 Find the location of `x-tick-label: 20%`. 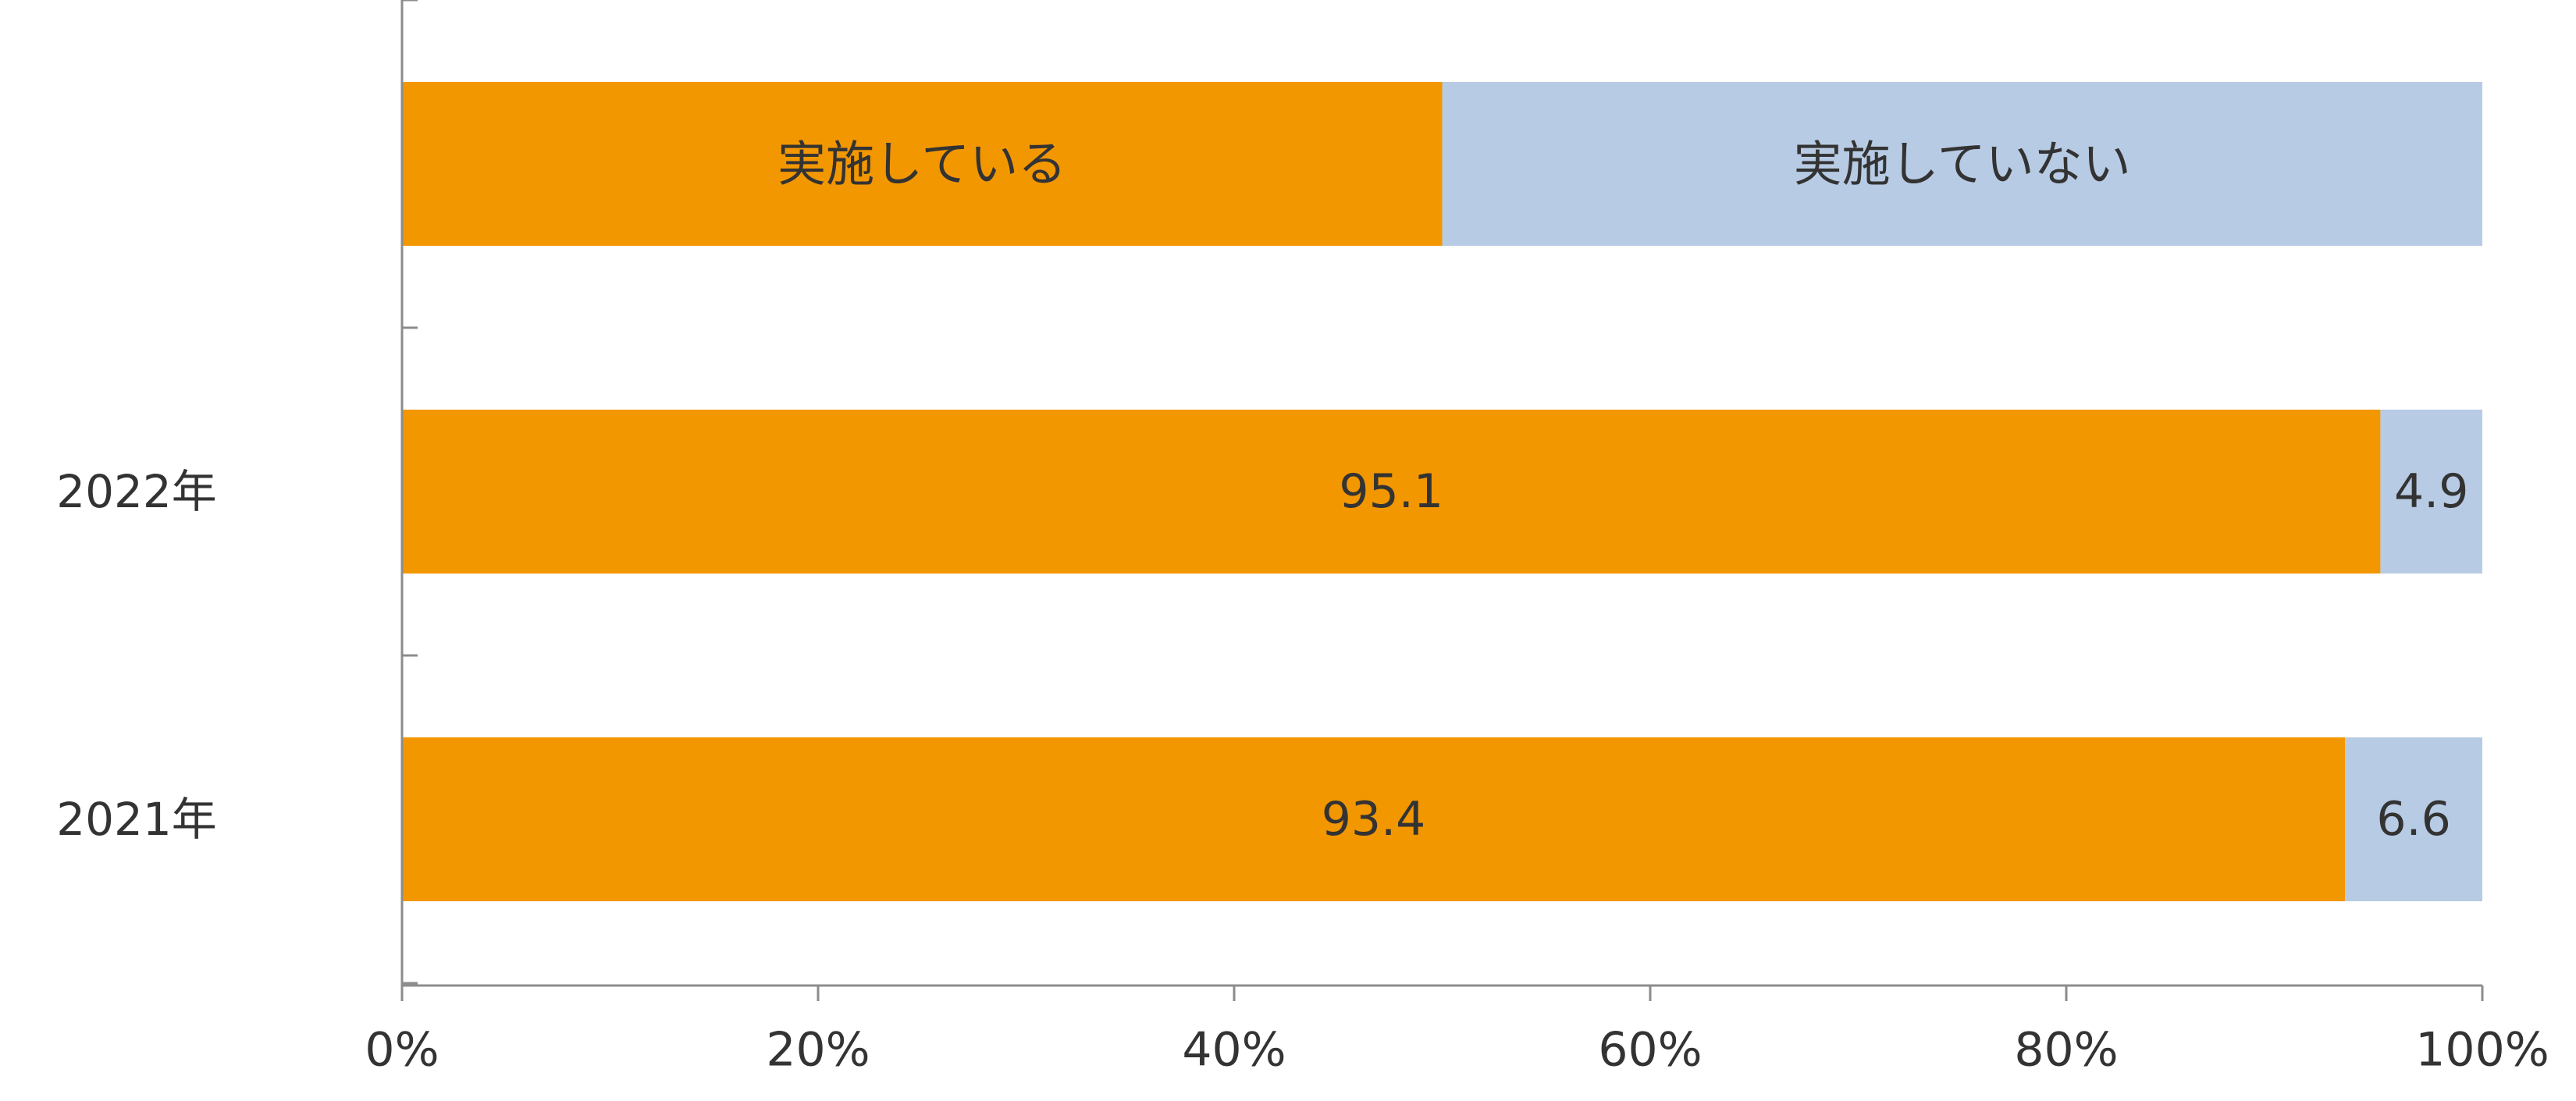

x-tick-label: 20% is located at coordinates (818, 1050).